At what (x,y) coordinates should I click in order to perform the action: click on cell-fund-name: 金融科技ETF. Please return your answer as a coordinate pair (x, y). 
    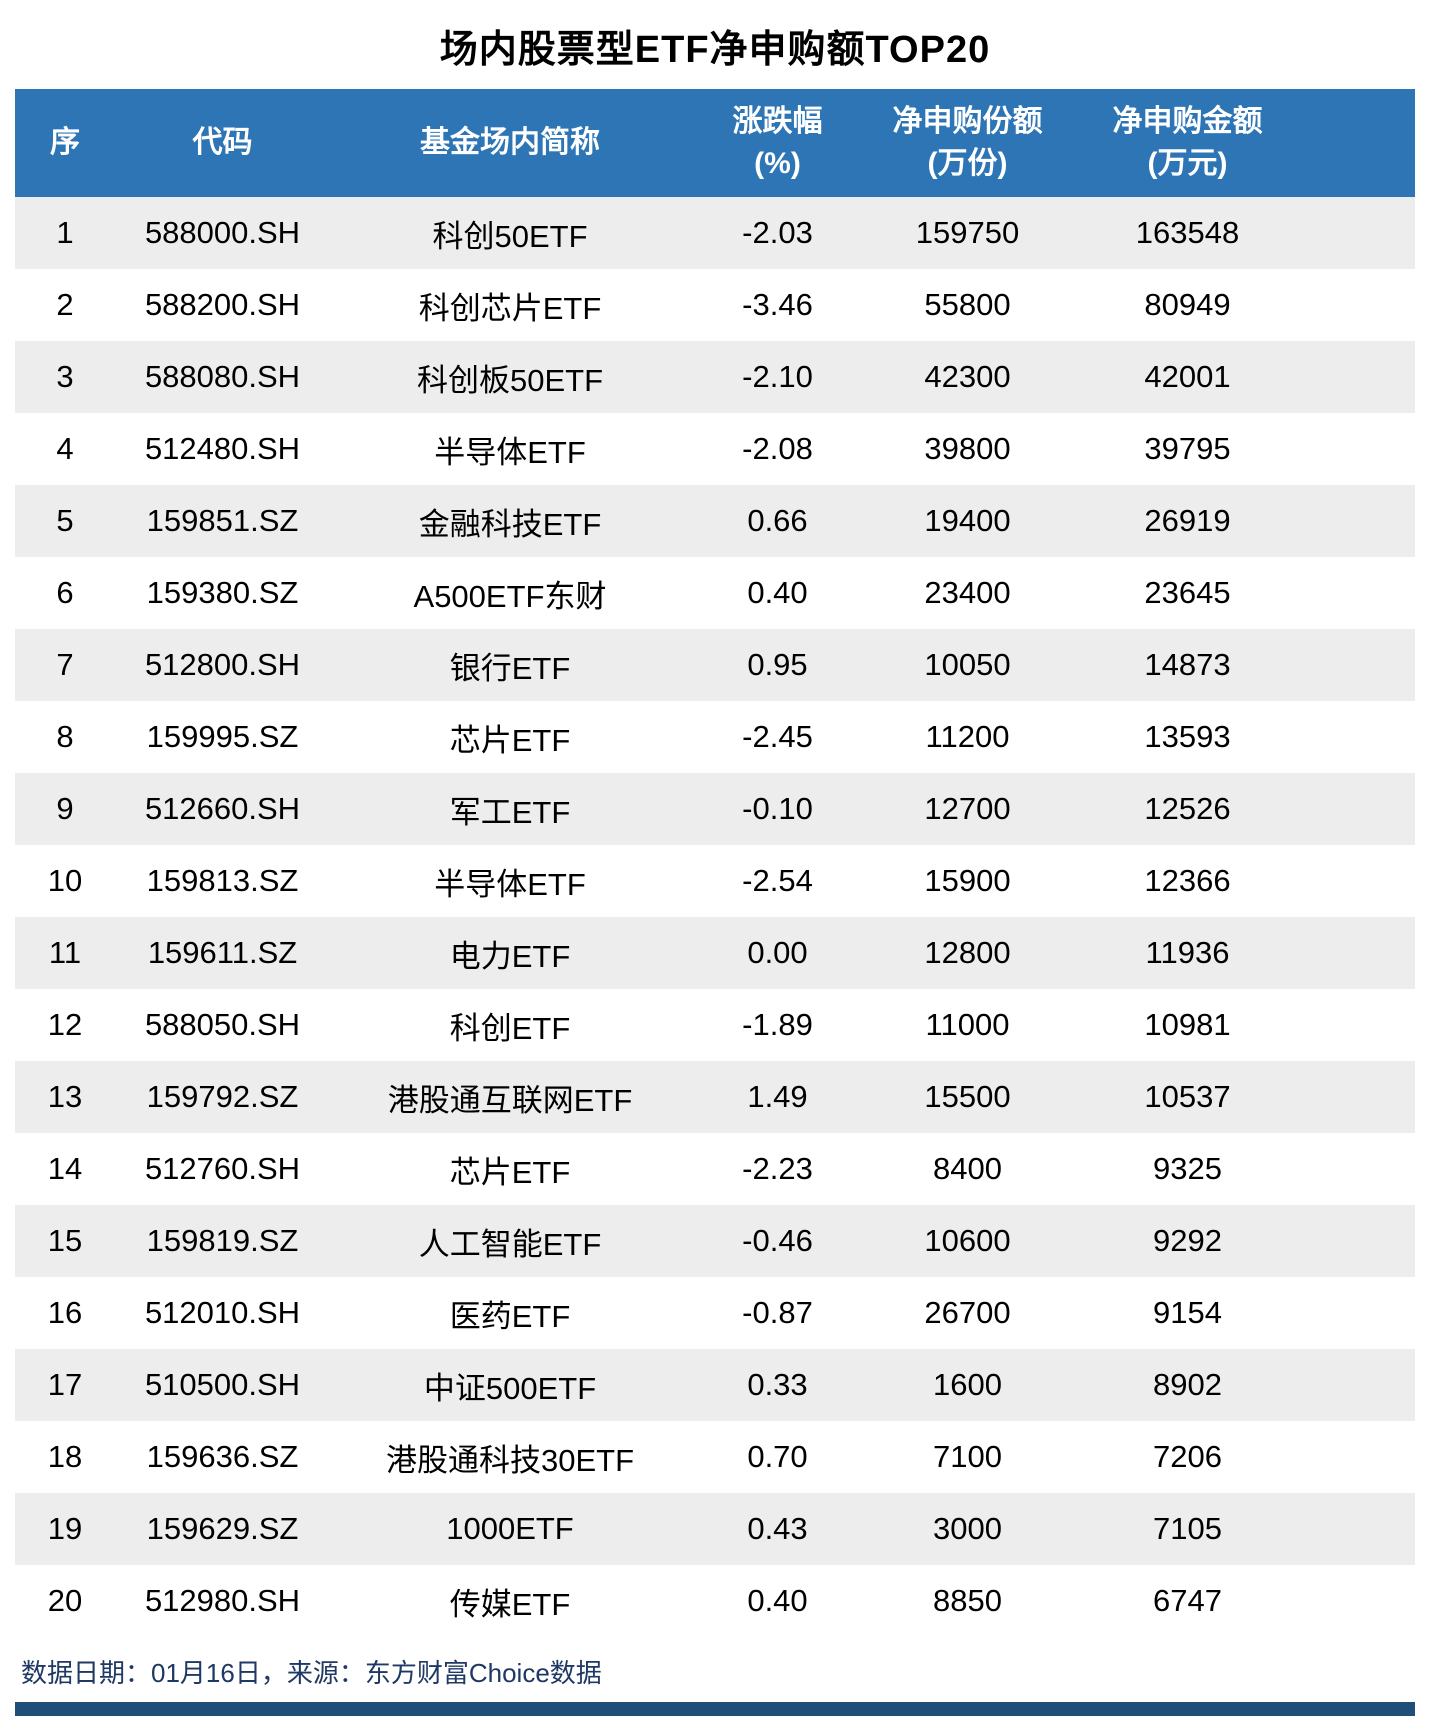
    Looking at the image, I should click on (510, 524).